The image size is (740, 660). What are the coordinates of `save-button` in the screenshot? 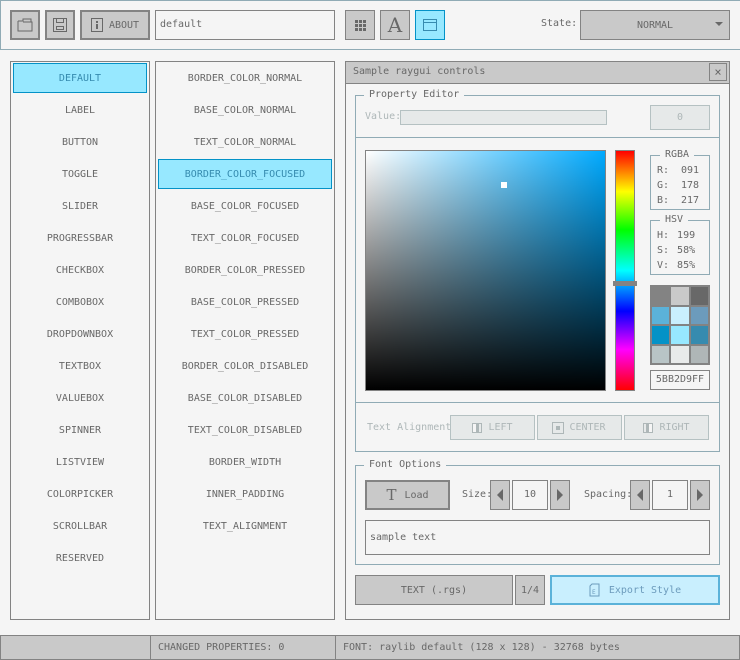 It's located at (60, 25).